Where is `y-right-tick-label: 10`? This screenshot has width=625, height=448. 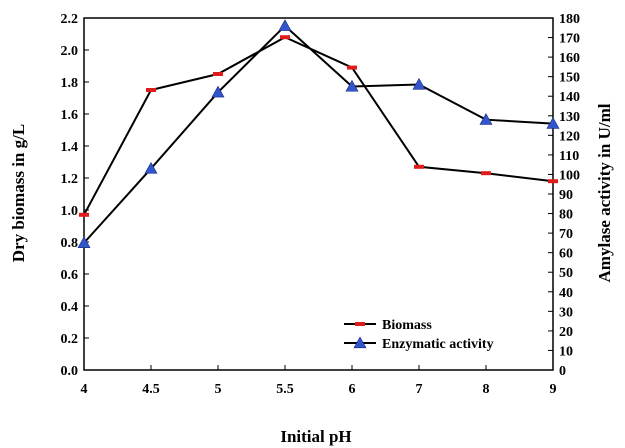
y-right-tick-label: 10 is located at coordinates (566, 351).